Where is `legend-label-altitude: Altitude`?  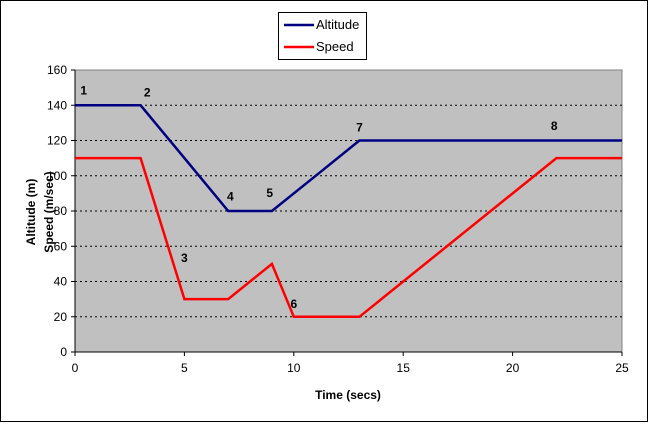
legend-label-altitude: Altitude is located at coordinates (337, 24).